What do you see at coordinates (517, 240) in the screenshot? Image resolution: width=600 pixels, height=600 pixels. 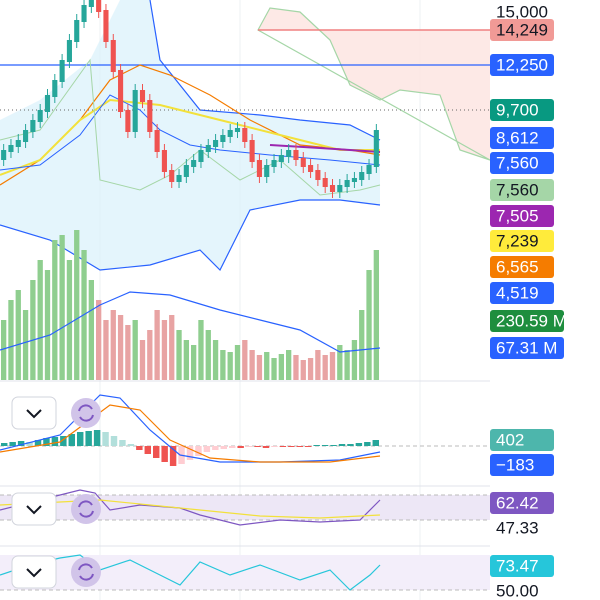 I see `price-label: 7,239` at bounding box center [517, 240].